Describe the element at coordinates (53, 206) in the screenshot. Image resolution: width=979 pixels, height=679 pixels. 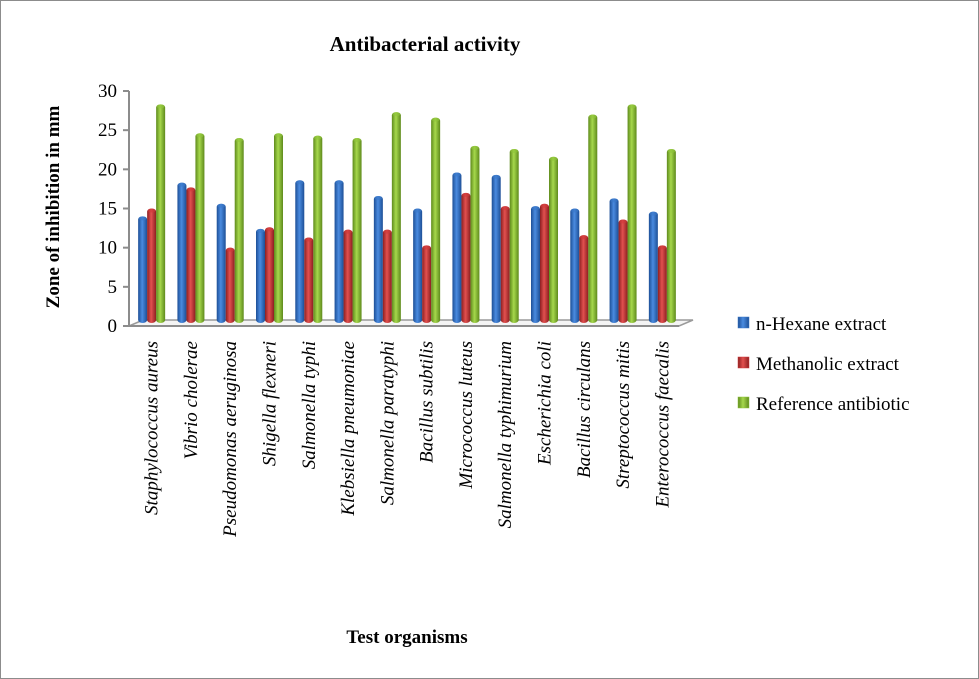
I see `y-axis-label: Zone of inhibition in mm` at that location.